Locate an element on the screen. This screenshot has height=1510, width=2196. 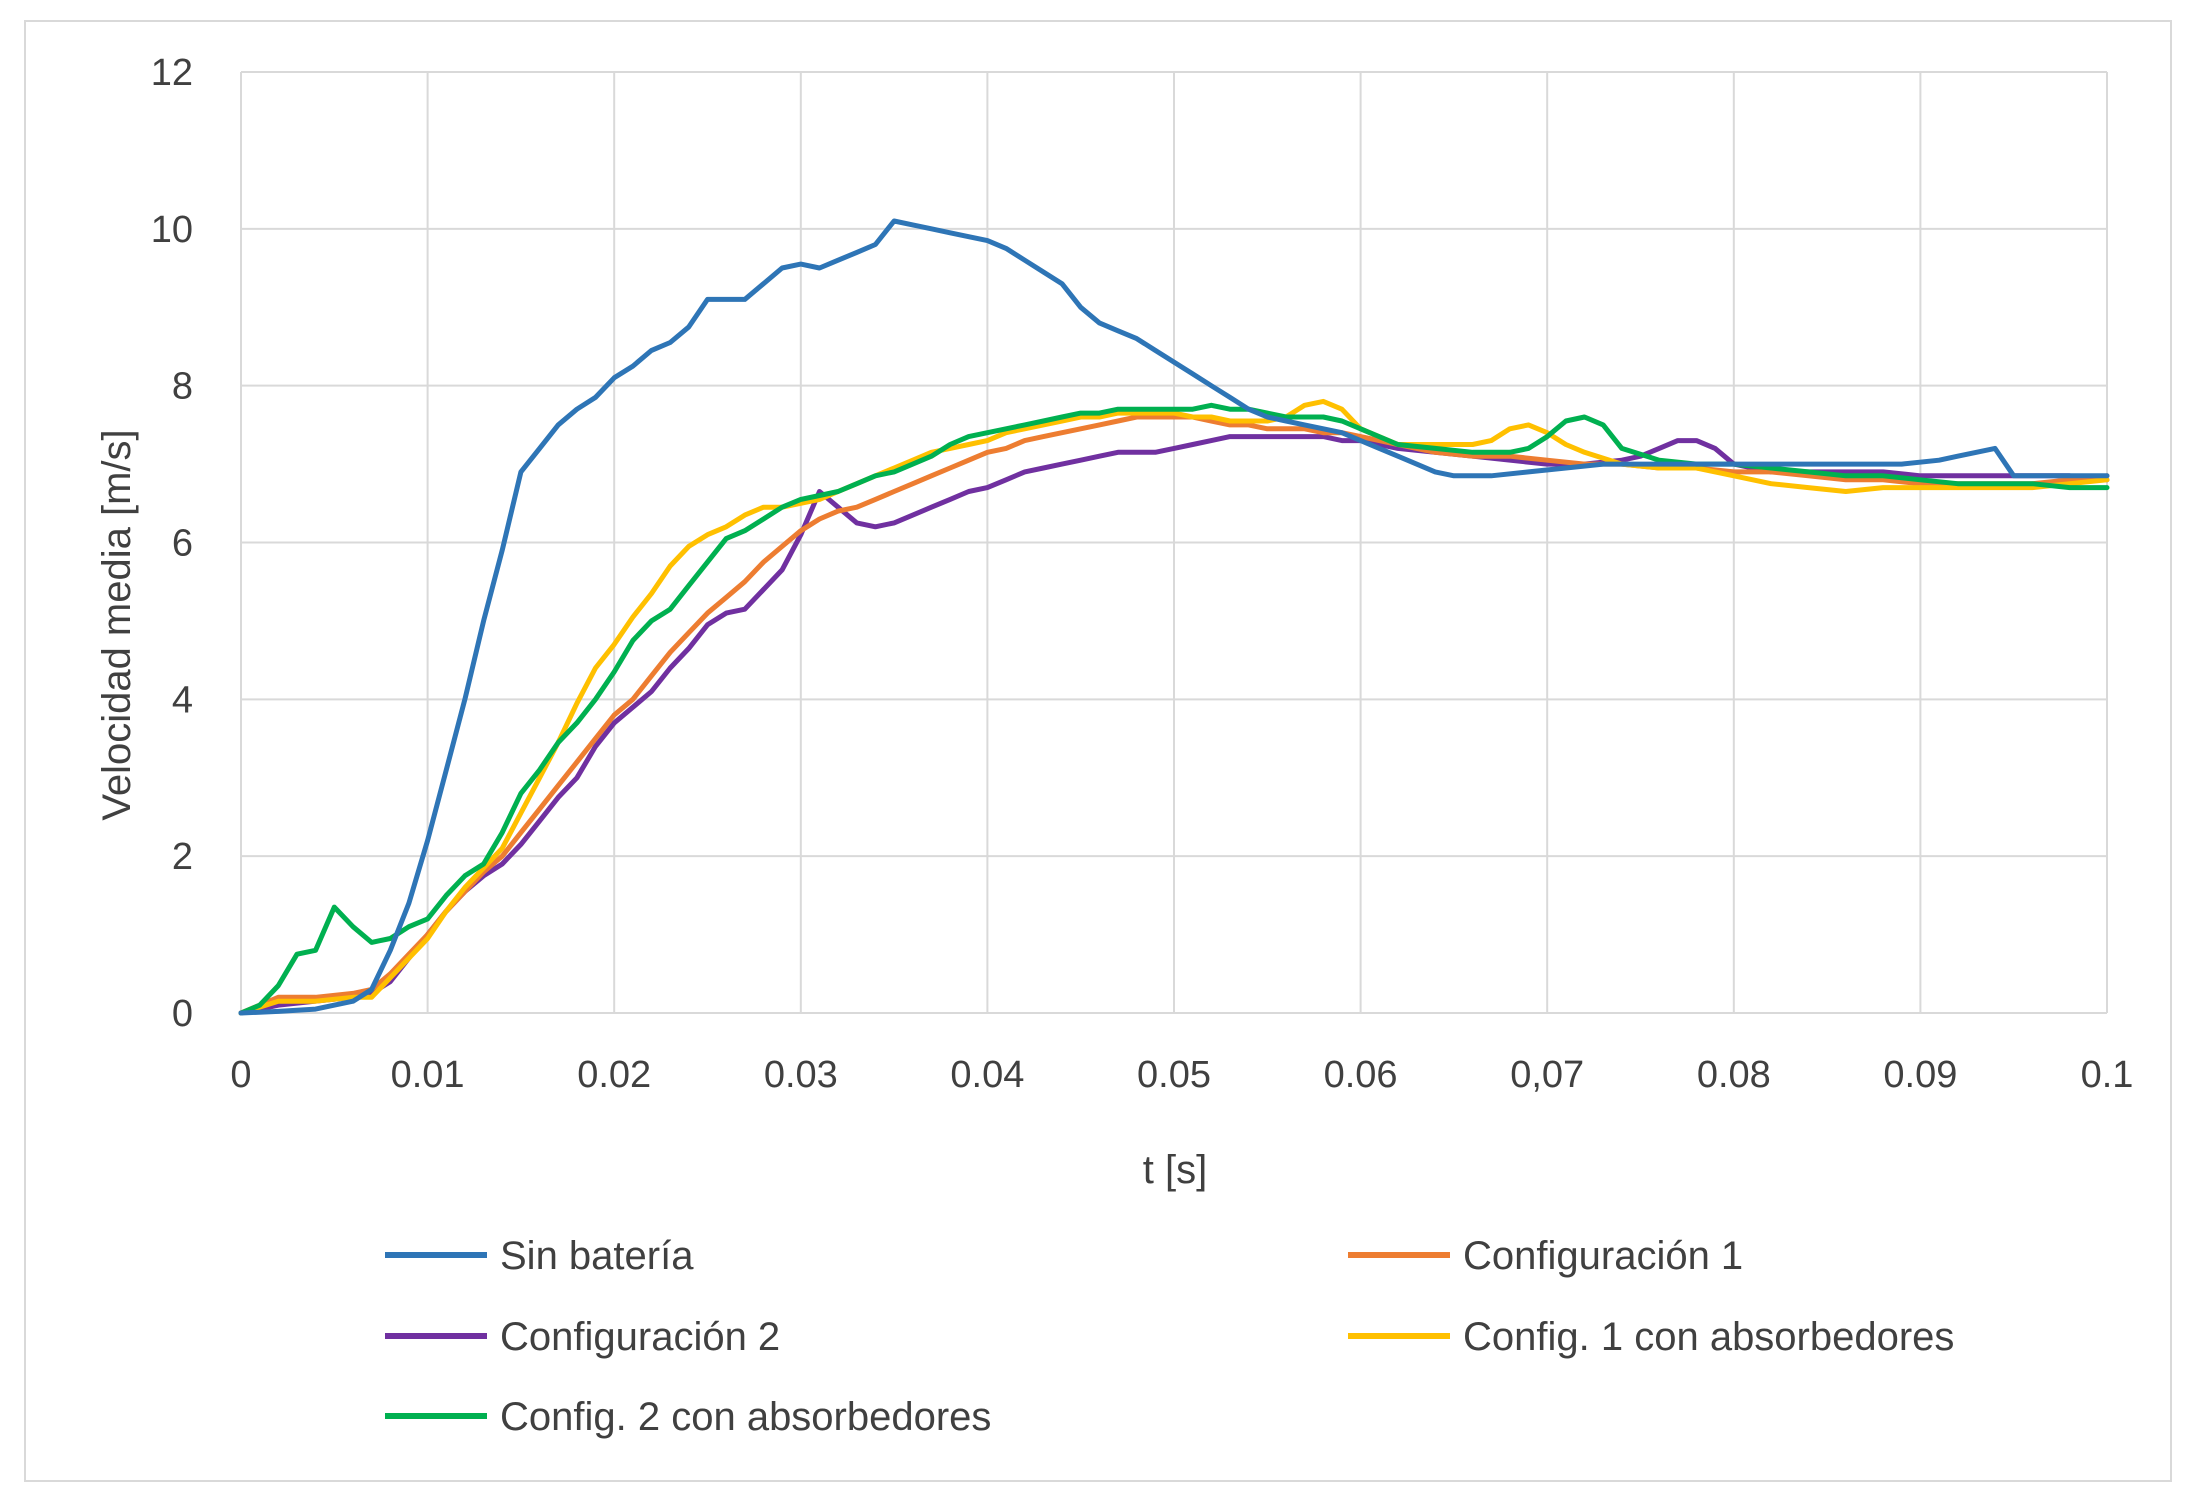
legend-label: Config. 1 con absorbedores is located at coordinates (1708, 1337).